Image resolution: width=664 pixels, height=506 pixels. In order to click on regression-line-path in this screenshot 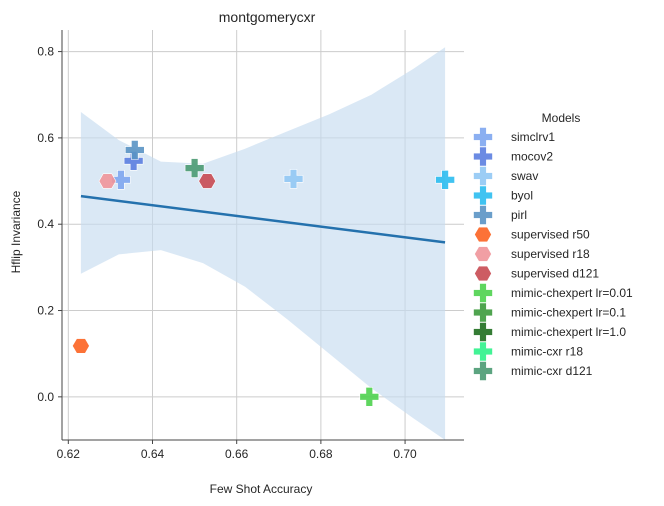, I will do `click(263, 219)`.